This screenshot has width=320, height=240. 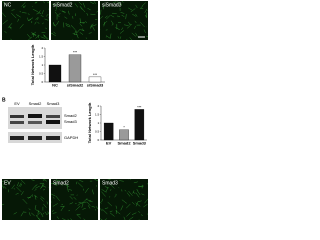 I want to click on image-label: siSmad3, so click(x=112, y=5).